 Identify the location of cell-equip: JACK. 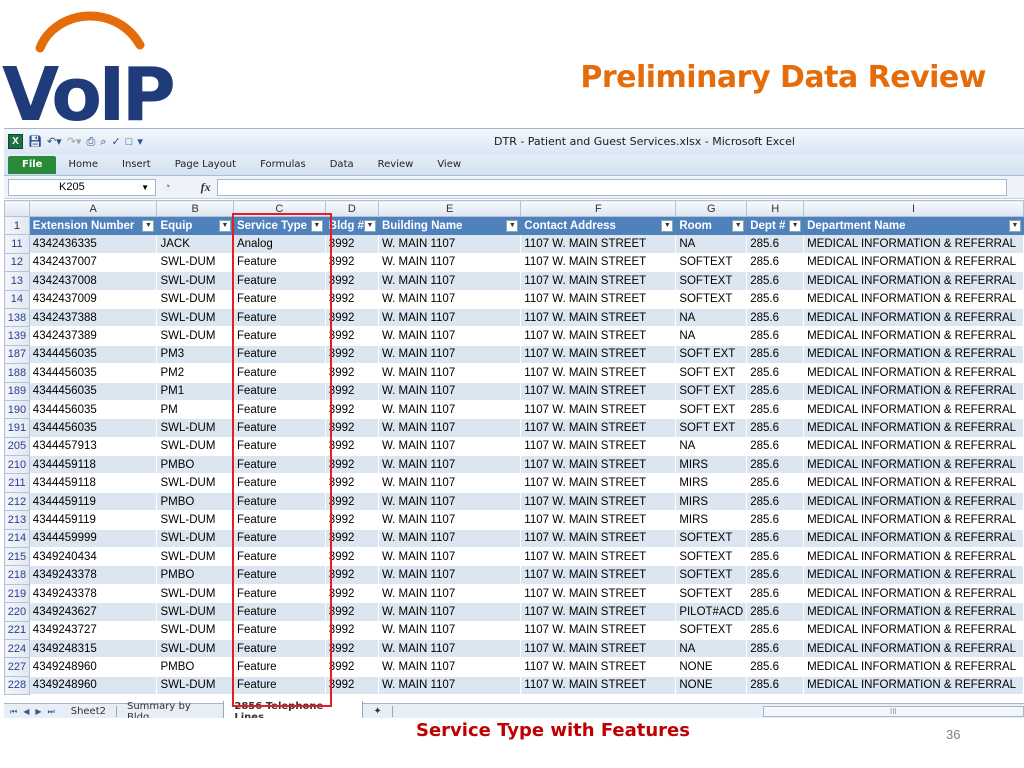
(195, 244).